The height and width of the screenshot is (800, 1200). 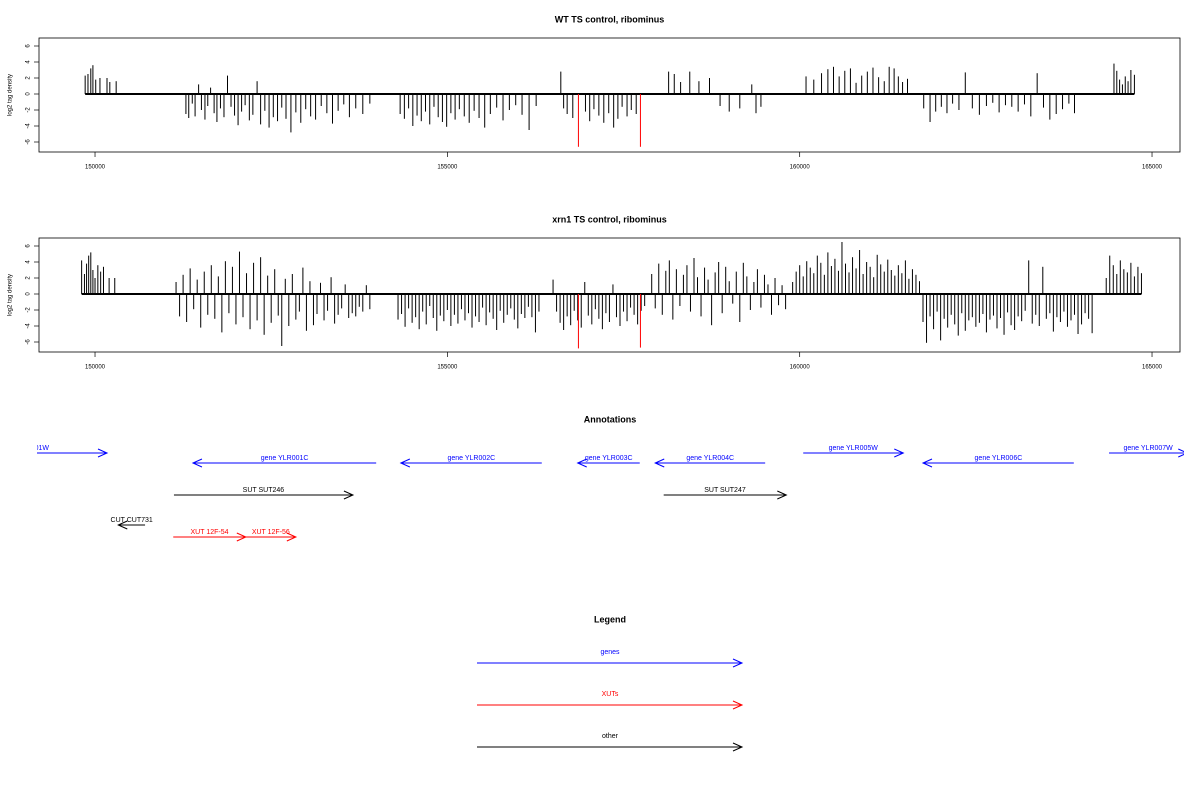 I want to click on feature-label: XUT 12F-56, so click(x=271, y=532).